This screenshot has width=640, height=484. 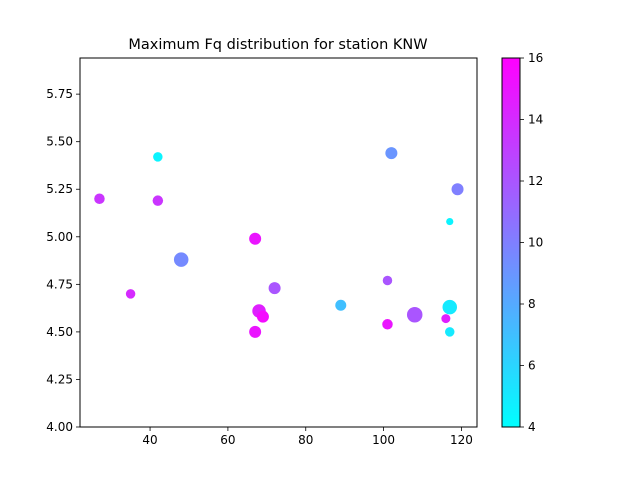 What do you see at coordinates (227, 440) in the screenshot?
I see `x-tick-label: 60` at bounding box center [227, 440].